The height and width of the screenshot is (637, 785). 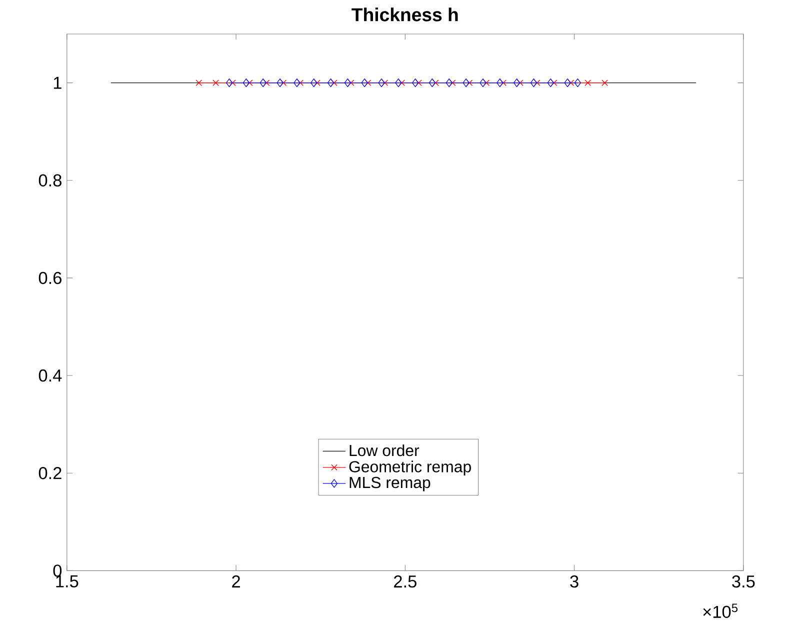 What do you see at coordinates (67, 581) in the screenshot?
I see `x-tick-label: 1.5` at bounding box center [67, 581].